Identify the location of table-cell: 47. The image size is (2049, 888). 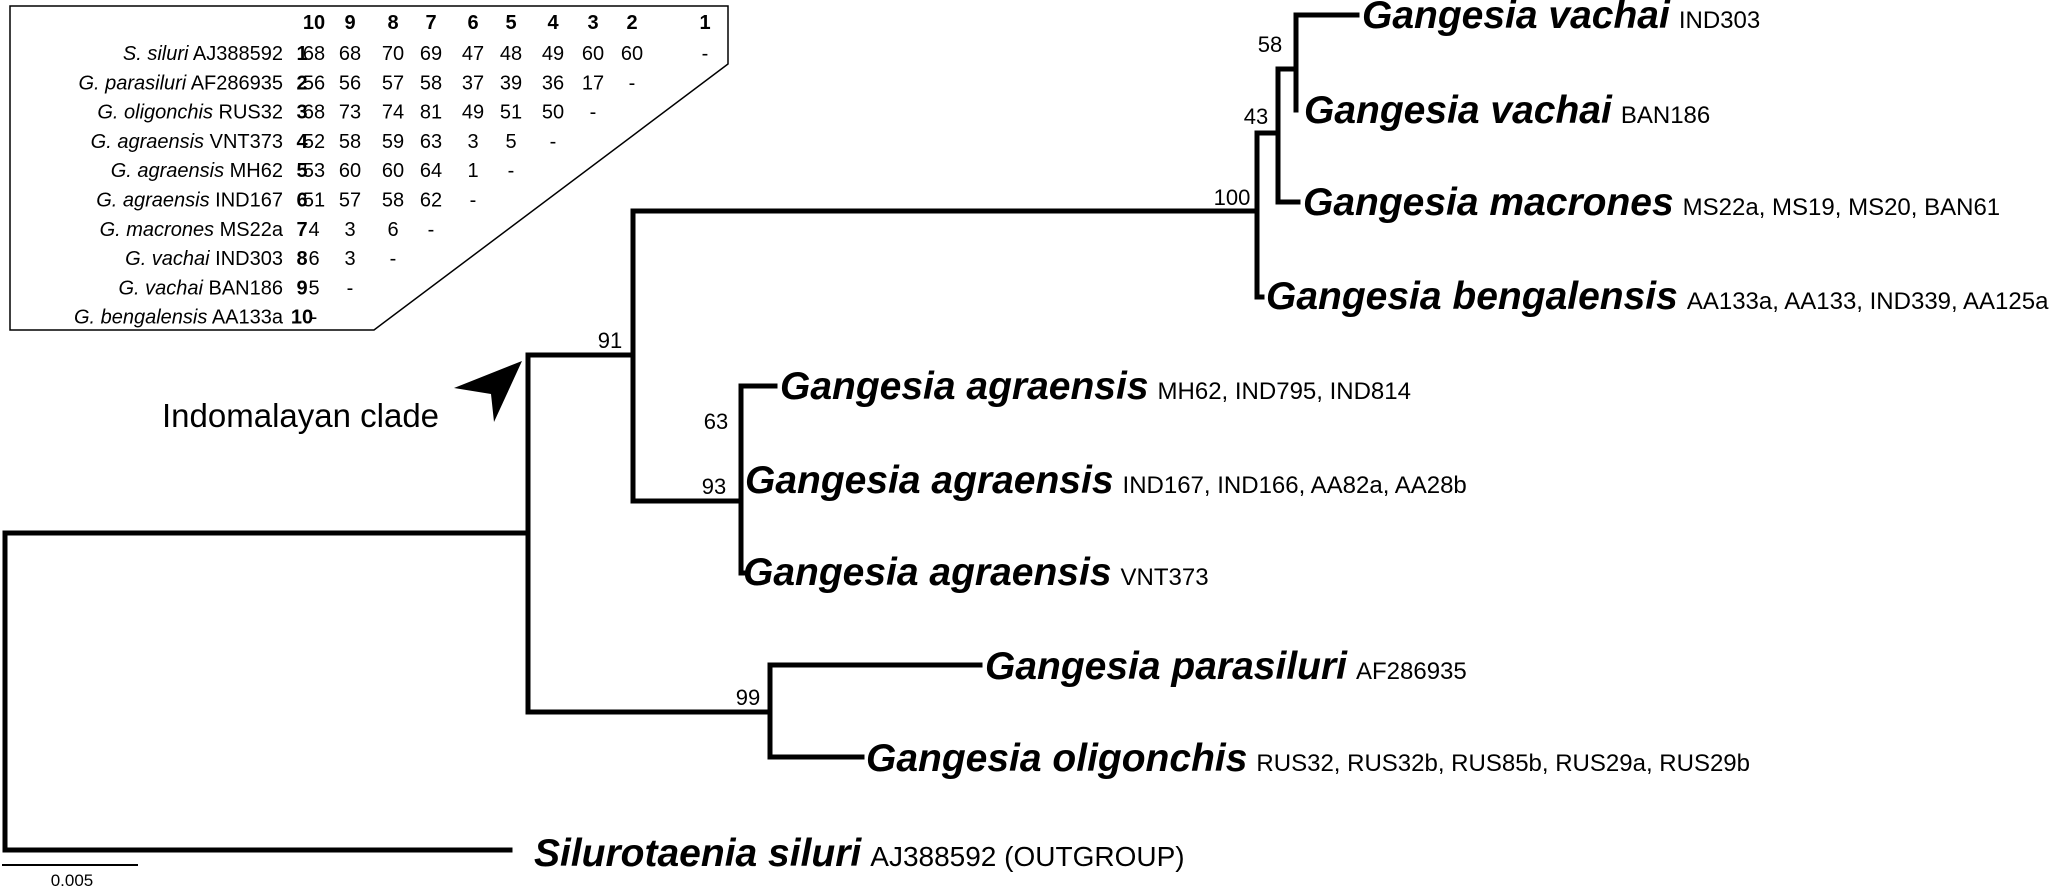
(473, 54).